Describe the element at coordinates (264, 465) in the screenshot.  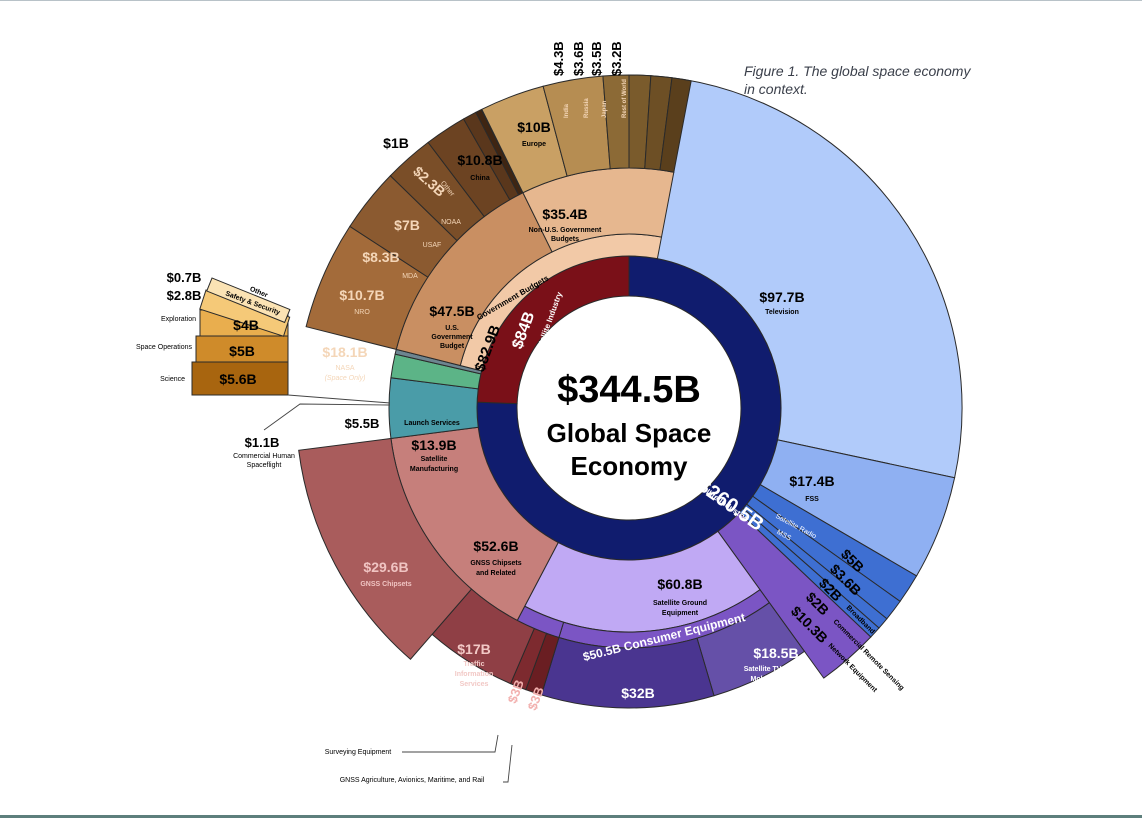
I see `label-human-name2: Spaceflight` at that location.